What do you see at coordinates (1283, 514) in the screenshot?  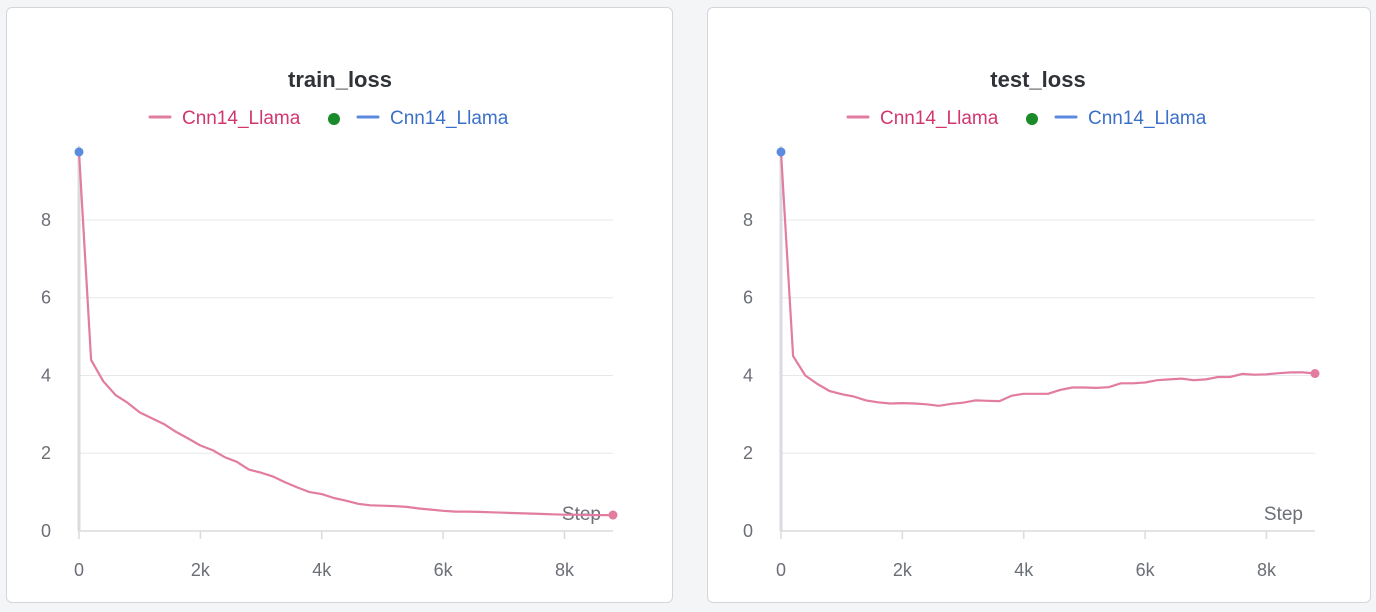 I see `x-axis-label: Step` at bounding box center [1283, 514].